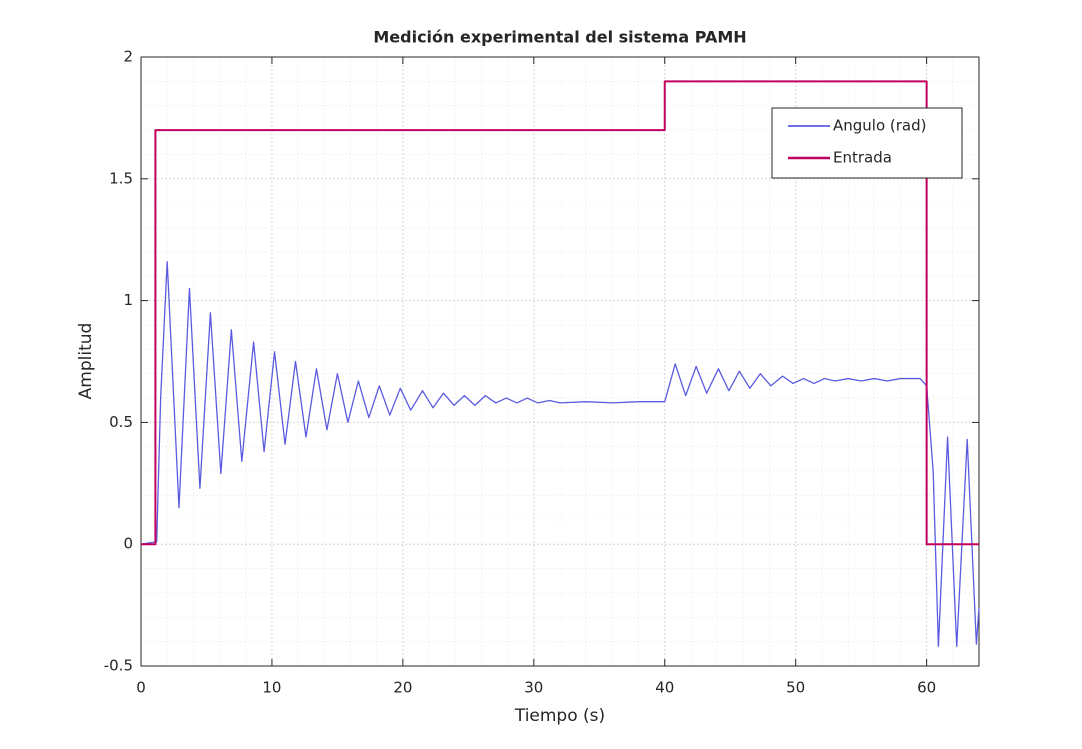 The height and width of the screenshot is (749, 1082). Describe the element at coordinates (128, 300) in the screenshot. I see `y-tick-label: 1` at that location.